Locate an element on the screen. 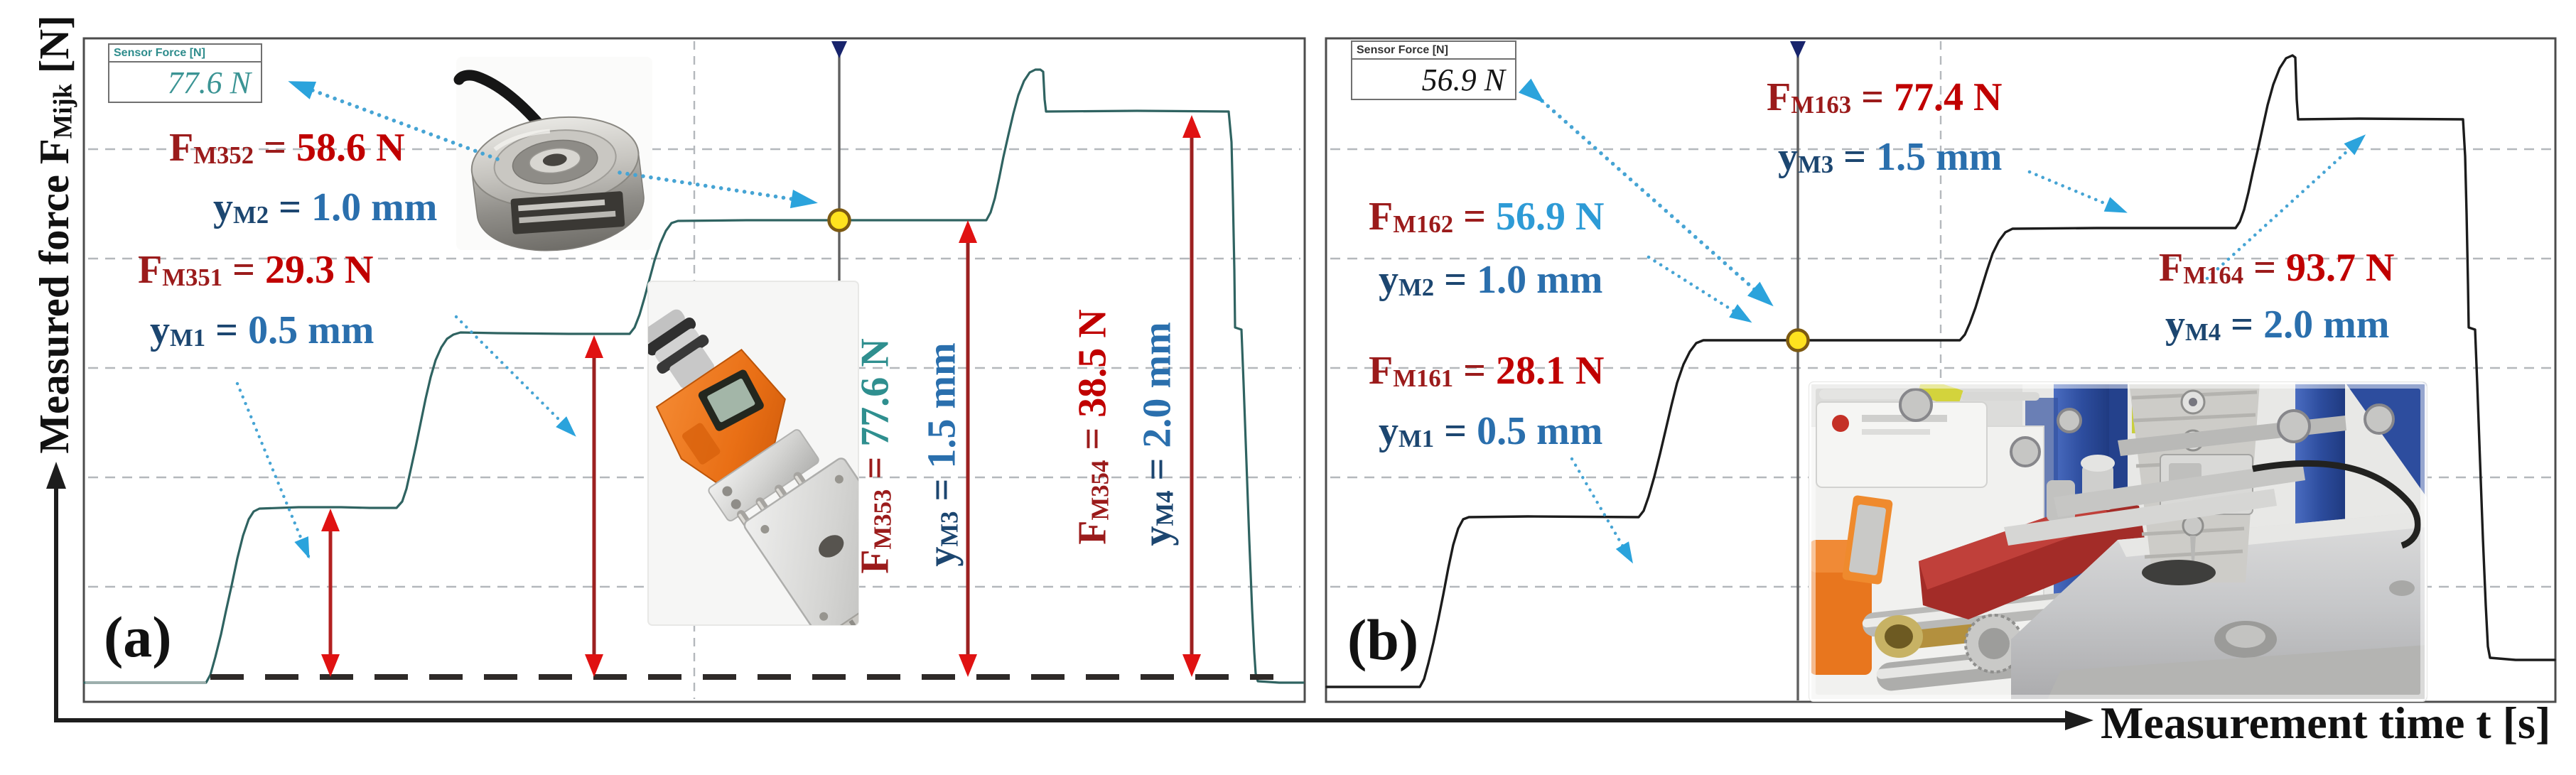 The width and height of the screenshot is (2576, 775). bolt-heads is located at coordinates (2147, 427).